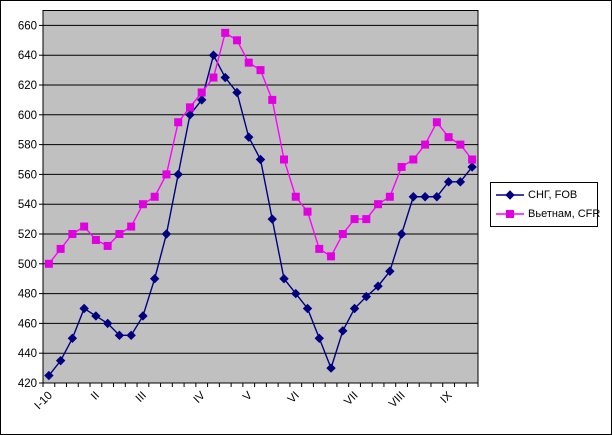 This screenshot has height=435, width=612. I want to click on chart-legend: СНГ, FOB Вьетнам, CFR, so click(545, 204).